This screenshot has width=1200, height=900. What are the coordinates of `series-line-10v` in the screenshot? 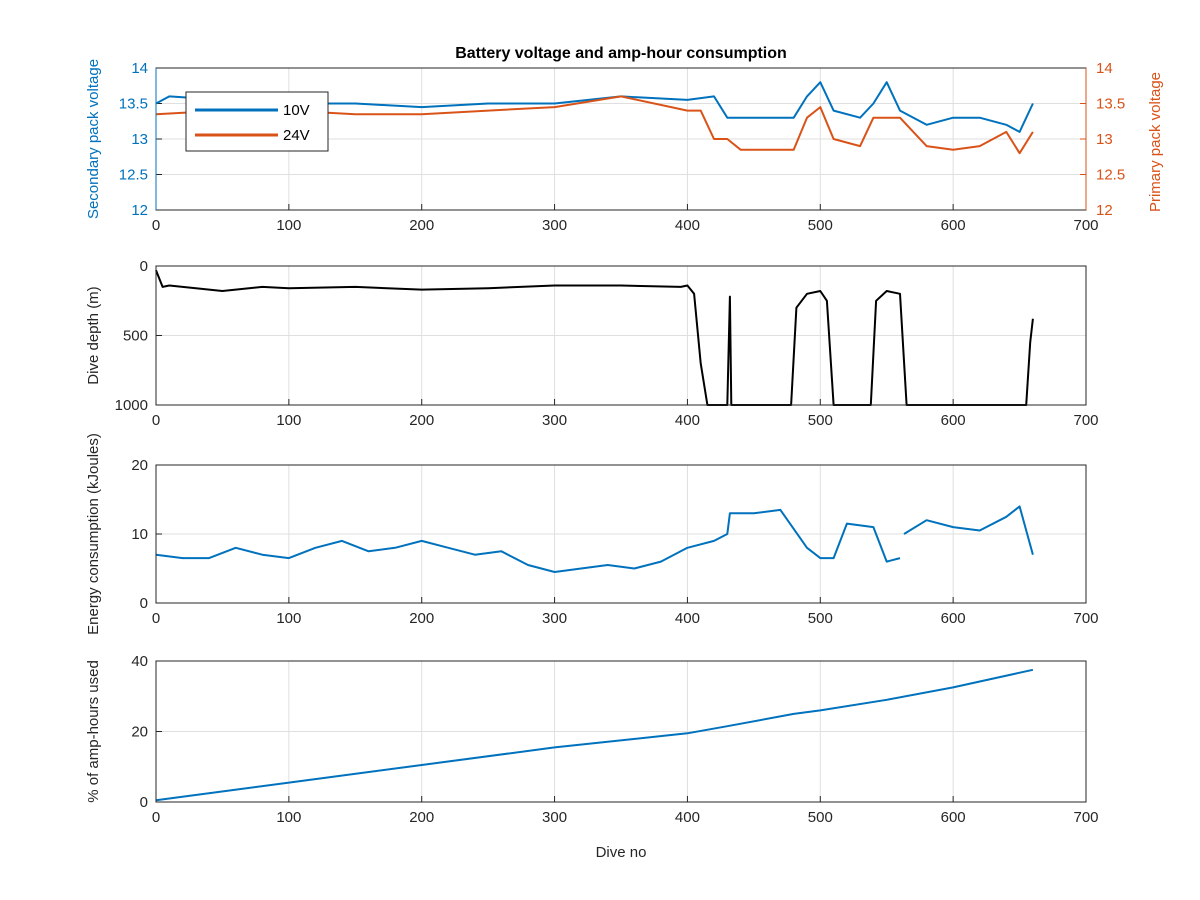 It's located at (594, 107).